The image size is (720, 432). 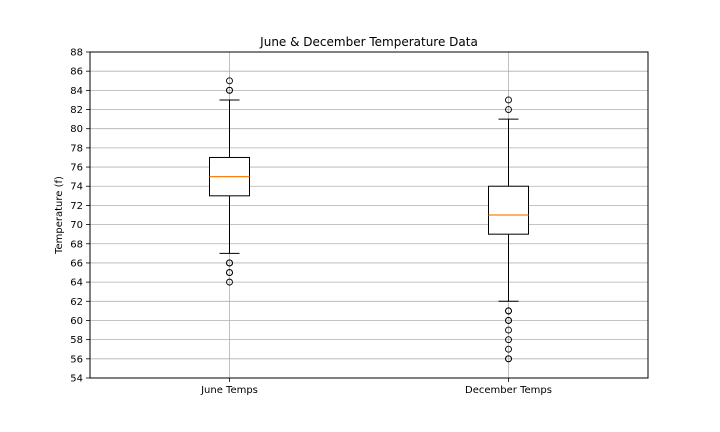 I want to click on x-tick-label: June Temps, so click(x=229, y=390).